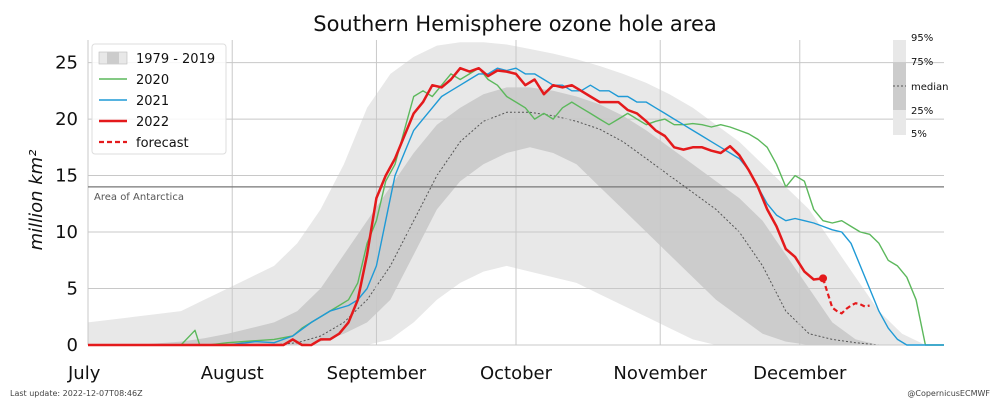 The image size is (1000, 400). Describe the element at coordinates (152, 80) in the screenshot. I see `legend-label: 2020` at that location.